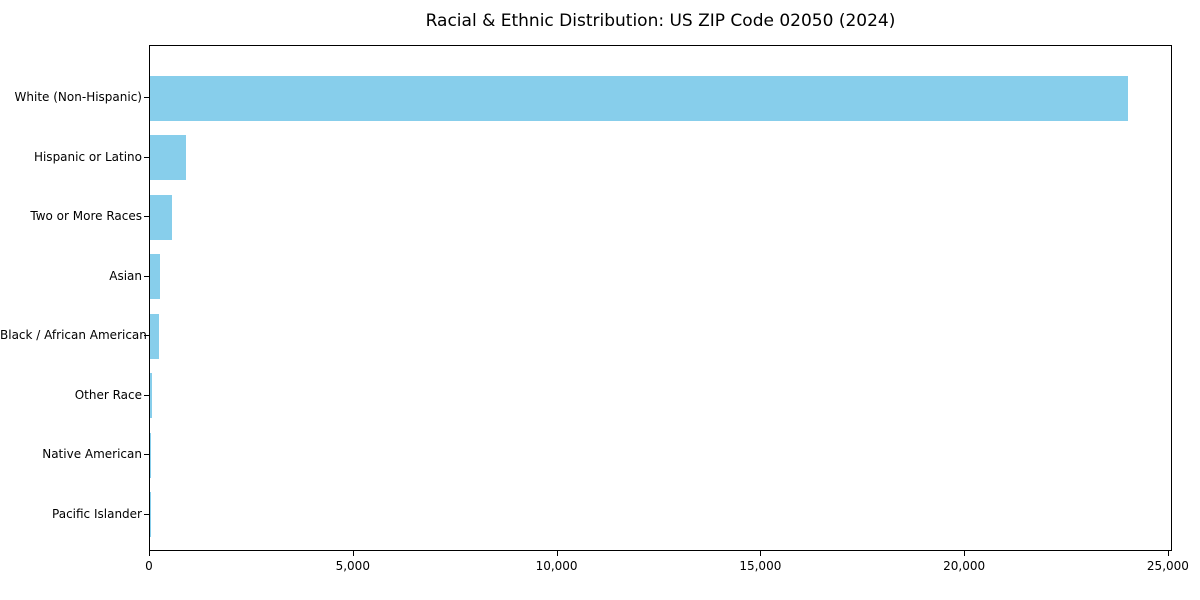 The height and width of the screenshot is (600, 1200). I want to click on y-axis-label-native-american: Native American, so click(92, 454).